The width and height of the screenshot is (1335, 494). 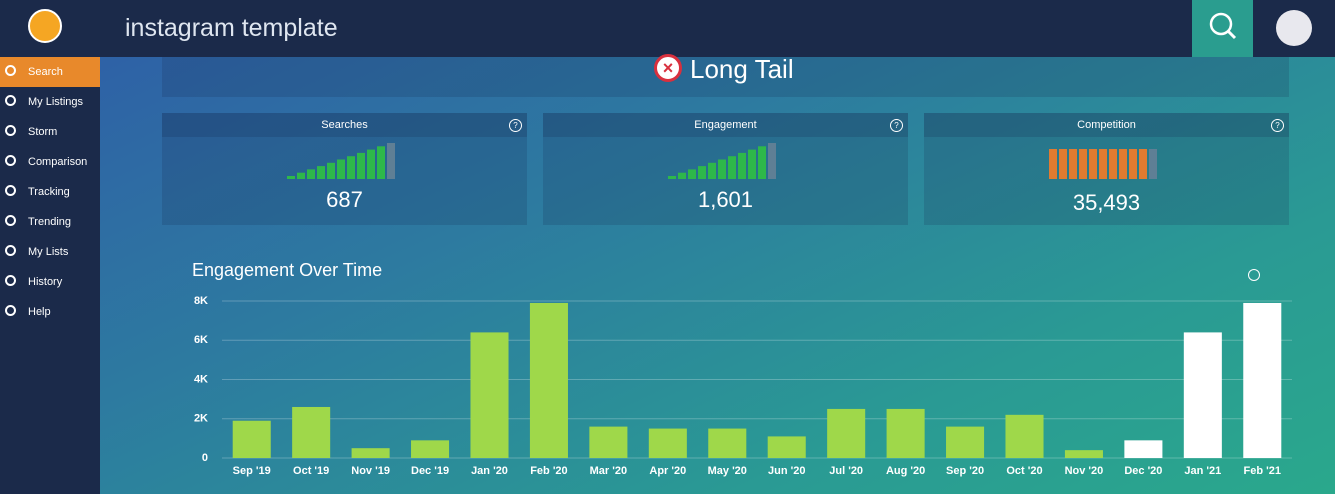 I want to click on help-icon, so click(x=1254, y=275).